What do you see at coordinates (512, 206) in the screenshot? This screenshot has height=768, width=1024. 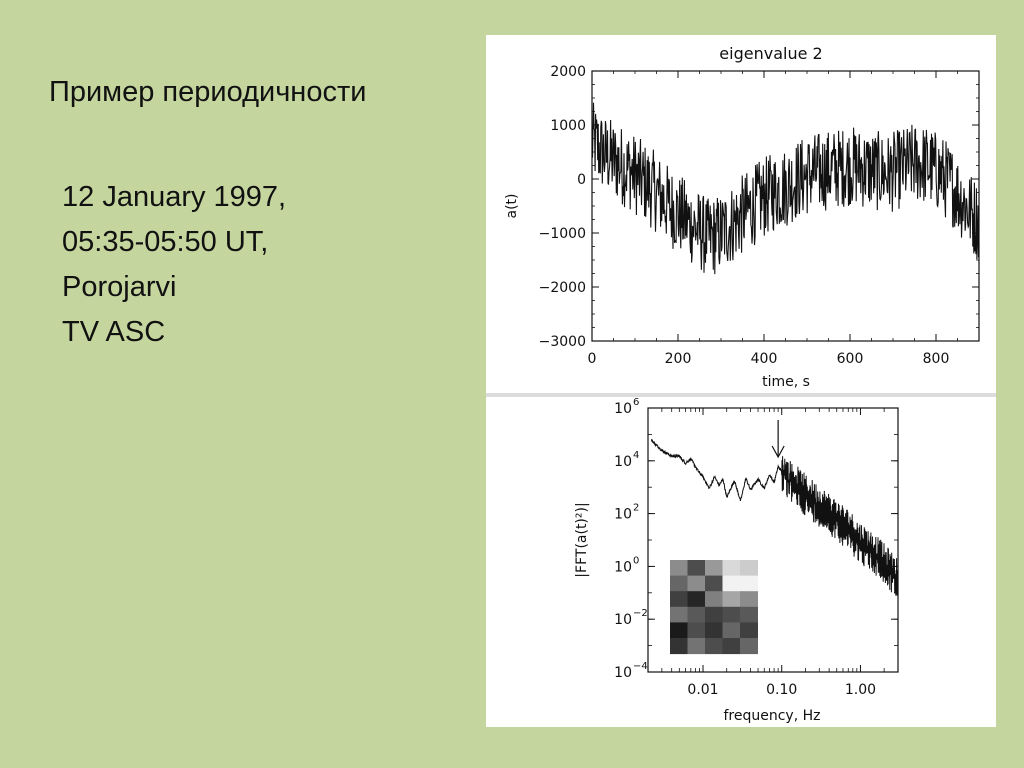 I see `time-series-ylabel: a(t)` at bounding box center [512, 206].